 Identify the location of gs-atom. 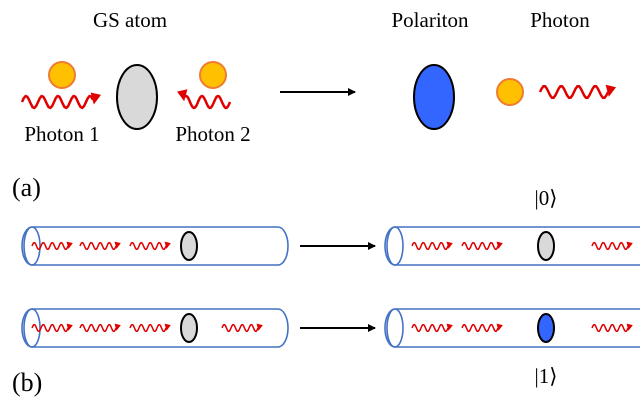
(137, 97).